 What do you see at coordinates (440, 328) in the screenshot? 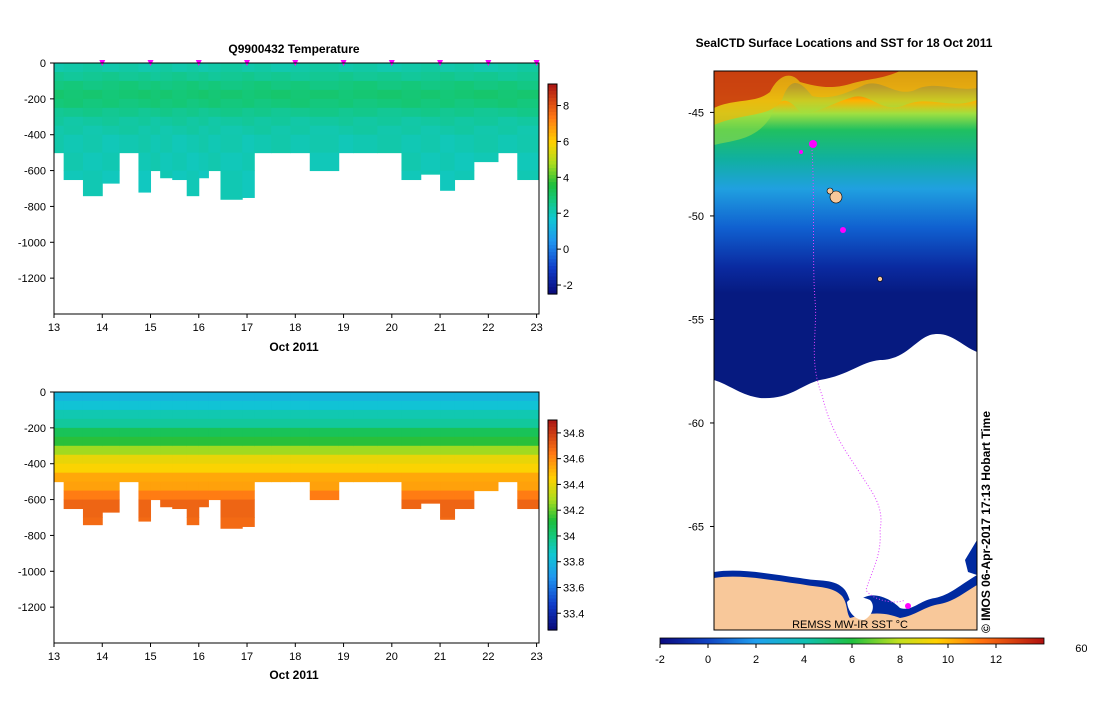
I see `x-tick-label: 21` at bounding box center [440, 328].